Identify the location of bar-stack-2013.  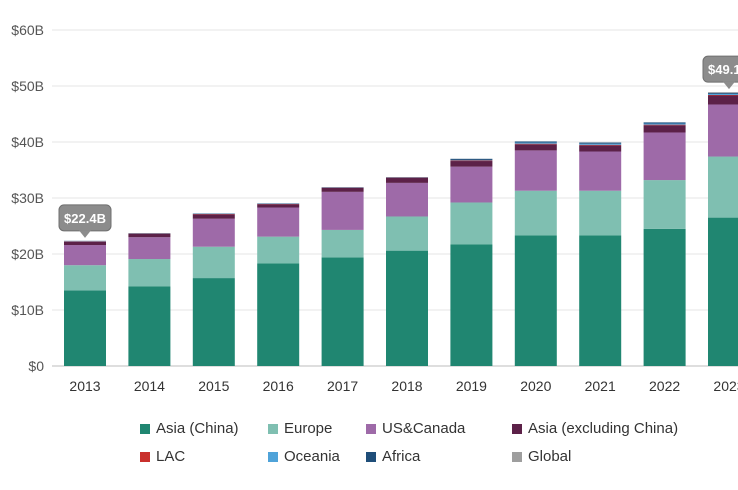
(85, 303).